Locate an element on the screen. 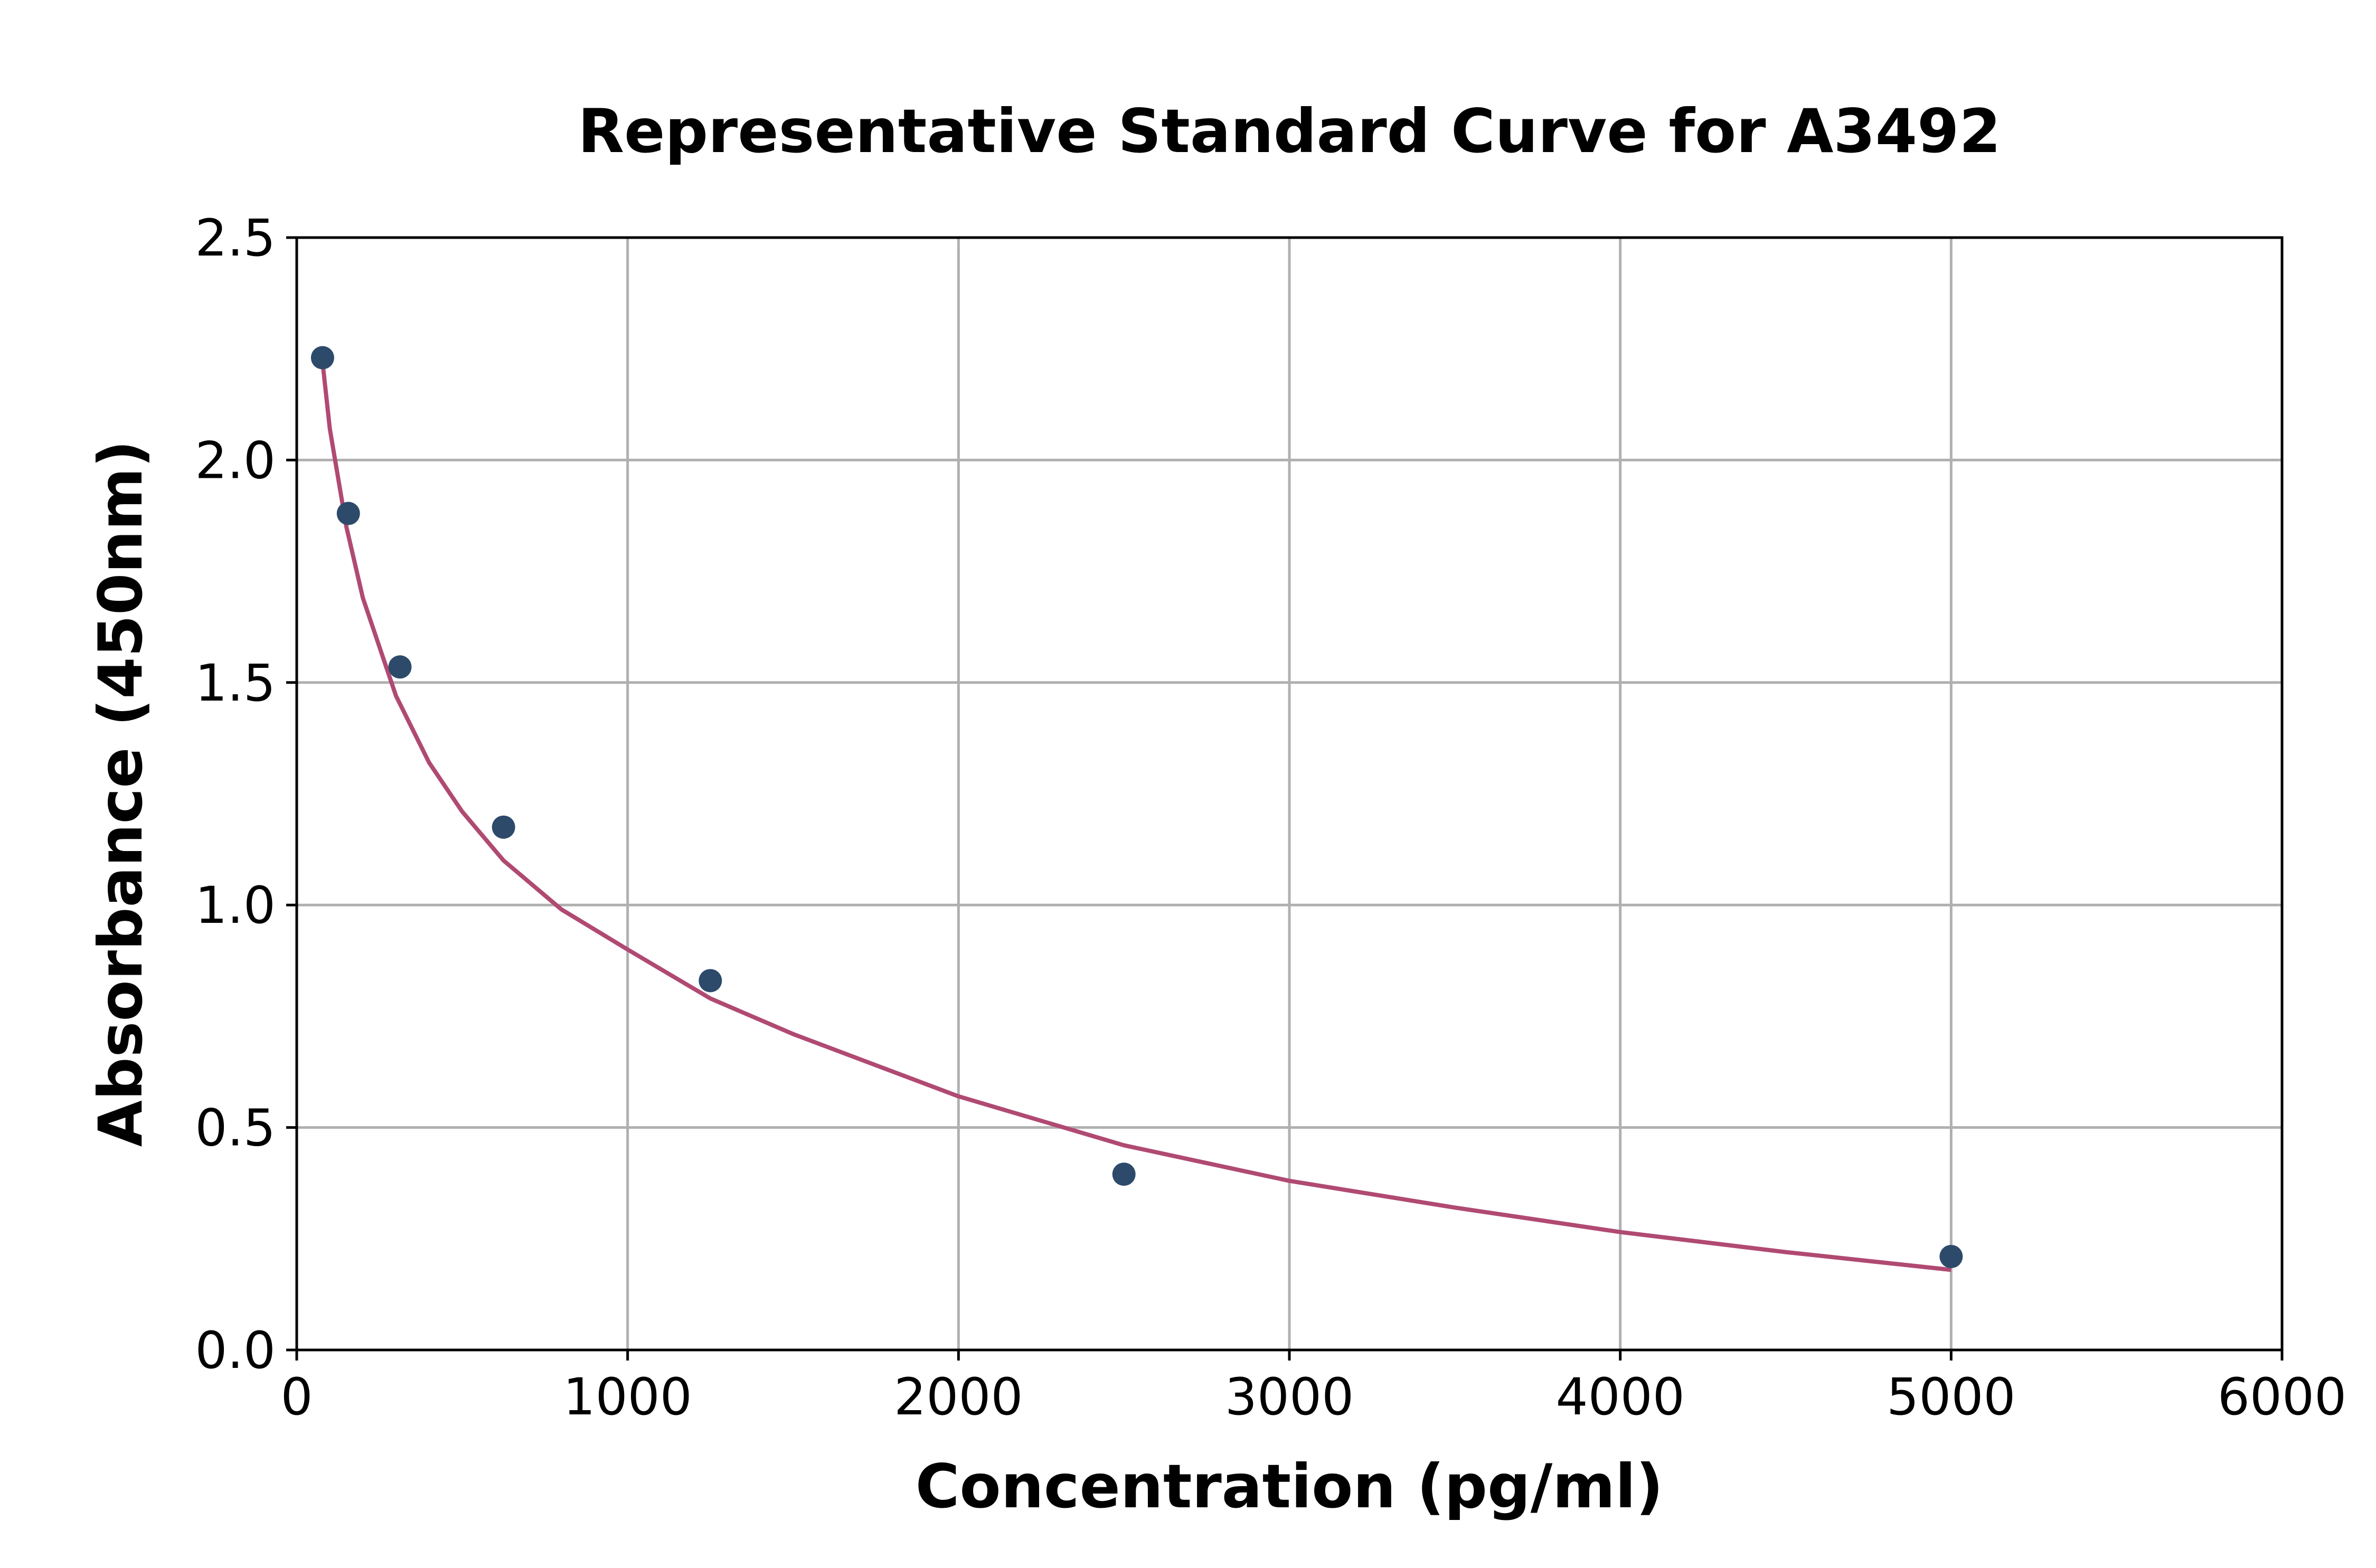 The image size is (2376, 1568). x-tick-label: 5000 is located at coordinates (1951, 1397).